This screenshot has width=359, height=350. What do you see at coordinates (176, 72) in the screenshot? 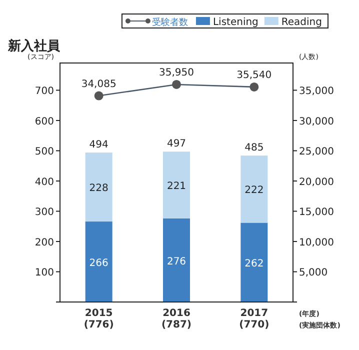
I see `data-label: 35,950` at bounding box center [176, 72].